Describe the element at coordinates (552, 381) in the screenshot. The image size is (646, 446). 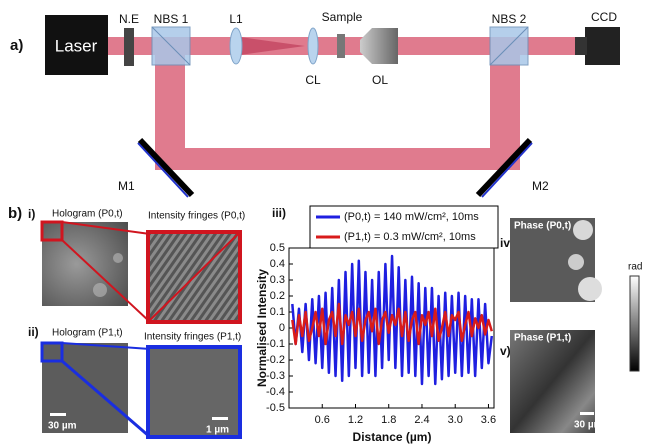
I see `phase-image` at that location.